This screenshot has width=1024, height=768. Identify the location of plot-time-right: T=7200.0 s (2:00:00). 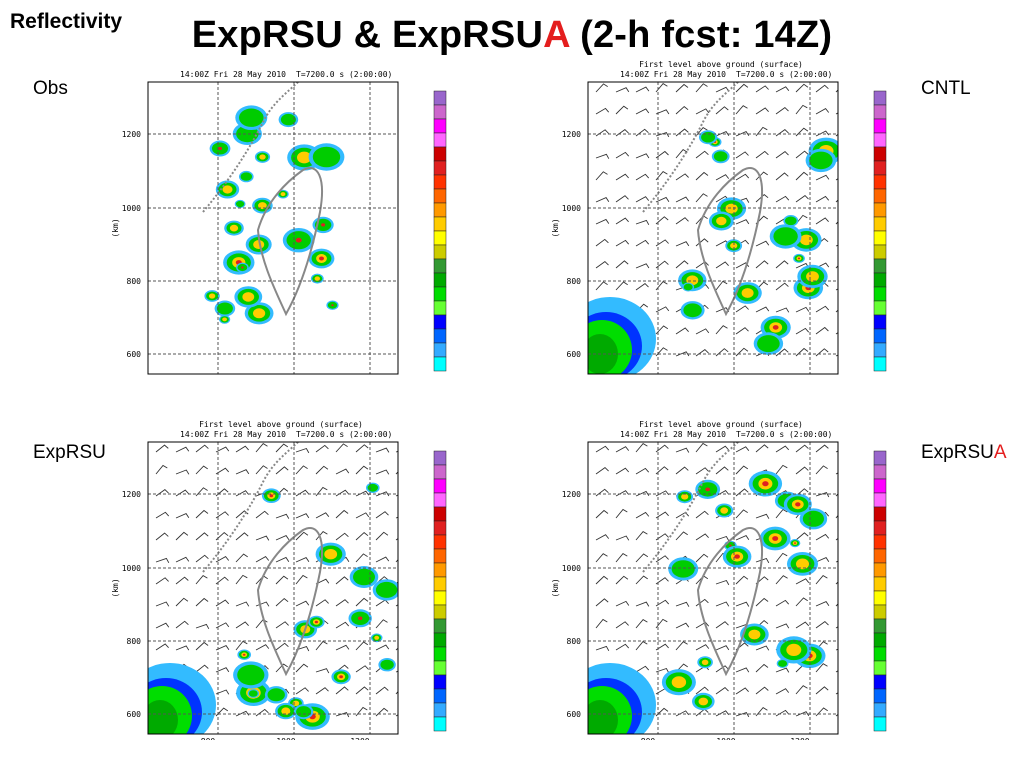
(784, 434).